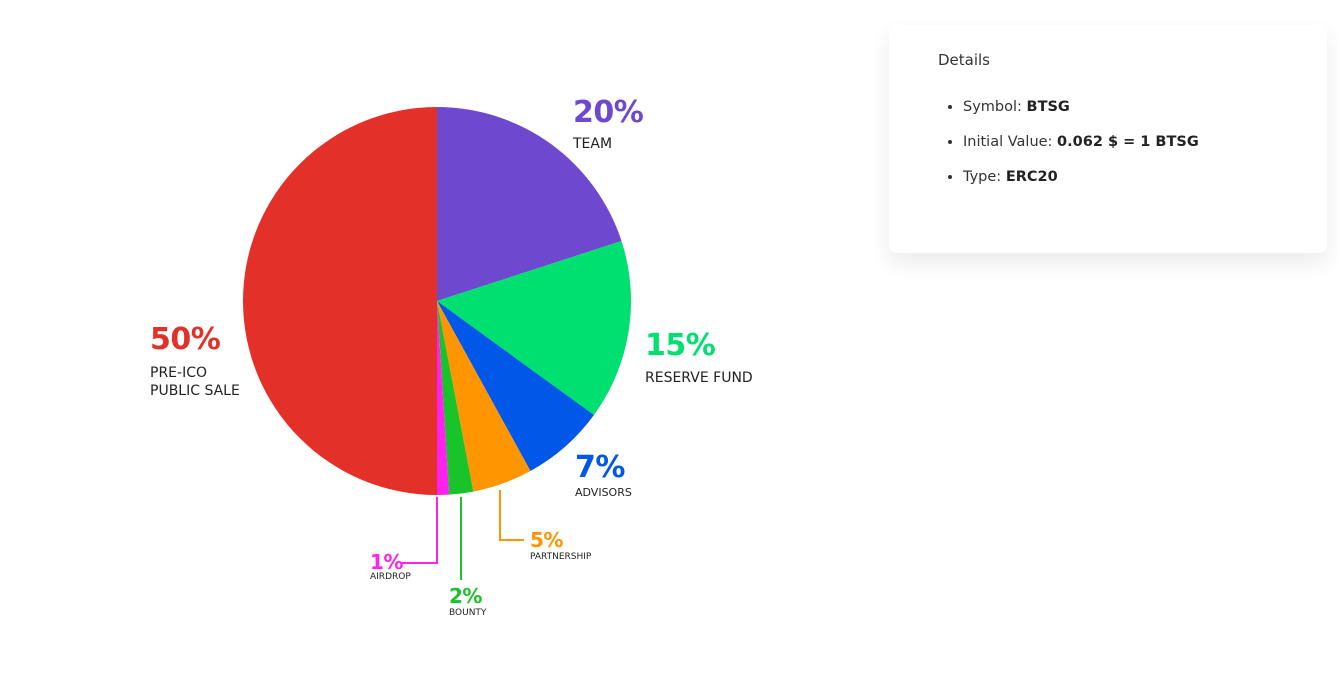 This screenshot has width=1339, height=673. What do you see at coordinates (1031, 177) in the screenshot?
I see `detail-value: ERC20` at bounding box center [1031, 177].